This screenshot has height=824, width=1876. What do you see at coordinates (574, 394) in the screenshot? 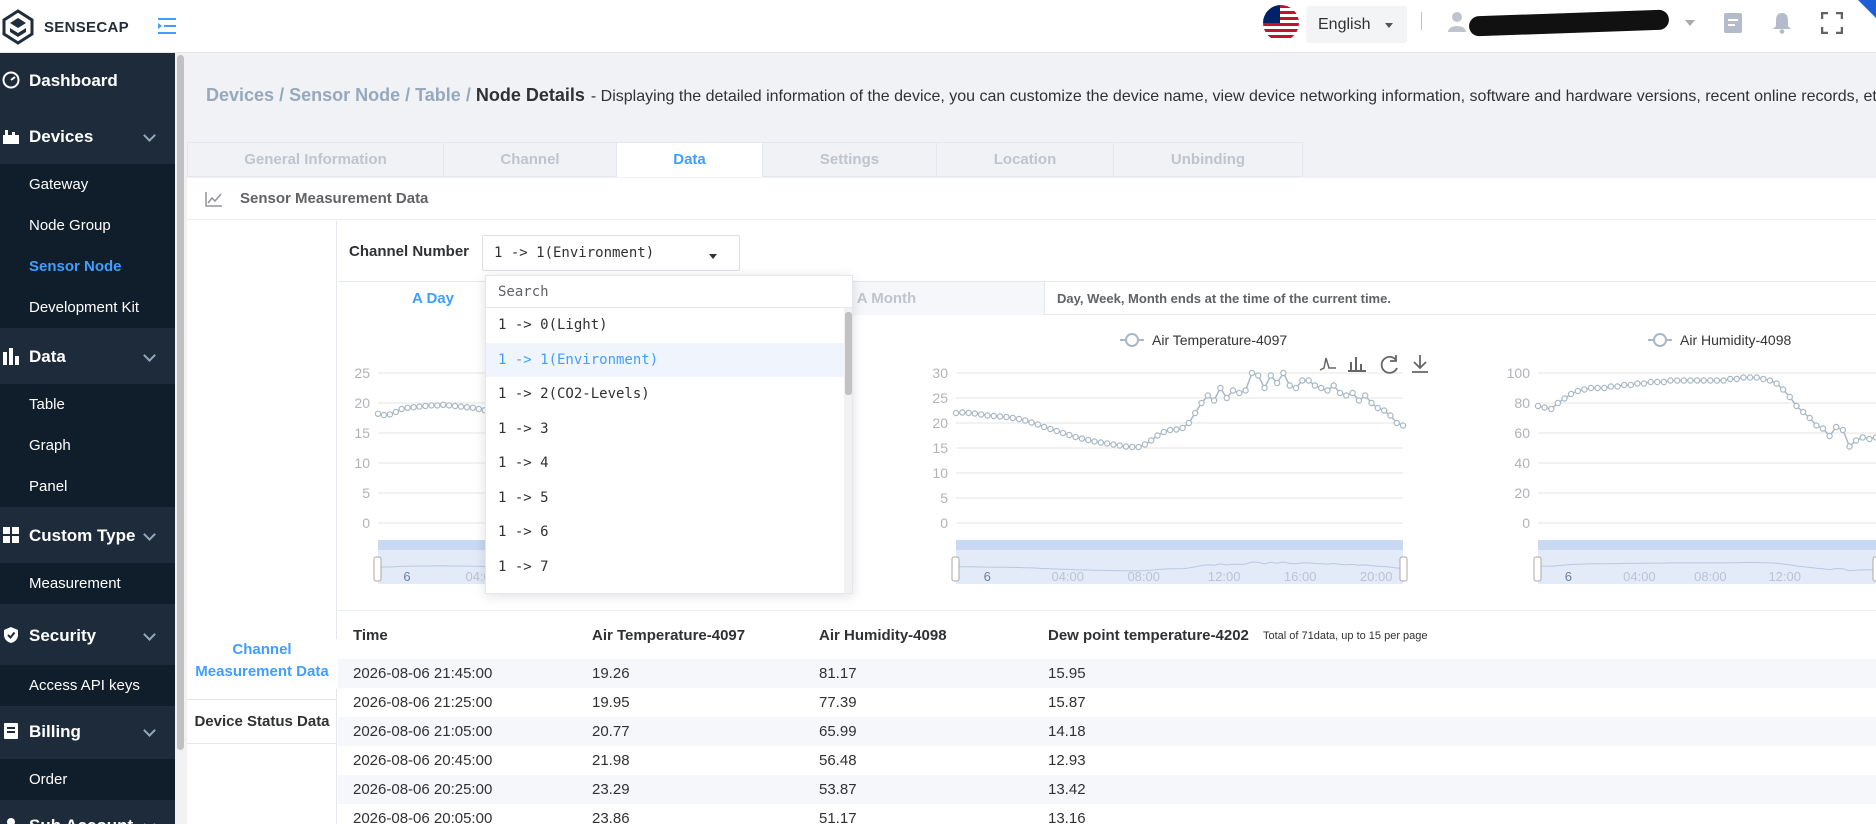
I see `channel-option: 1 -> 2(CO2-Levels)` at bounding box center [574, 394].